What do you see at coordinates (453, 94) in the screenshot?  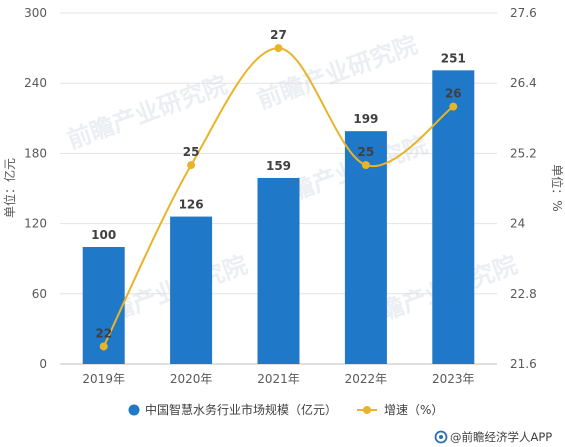 I see `line-value-label: 26` at bounding box center [453, 94].